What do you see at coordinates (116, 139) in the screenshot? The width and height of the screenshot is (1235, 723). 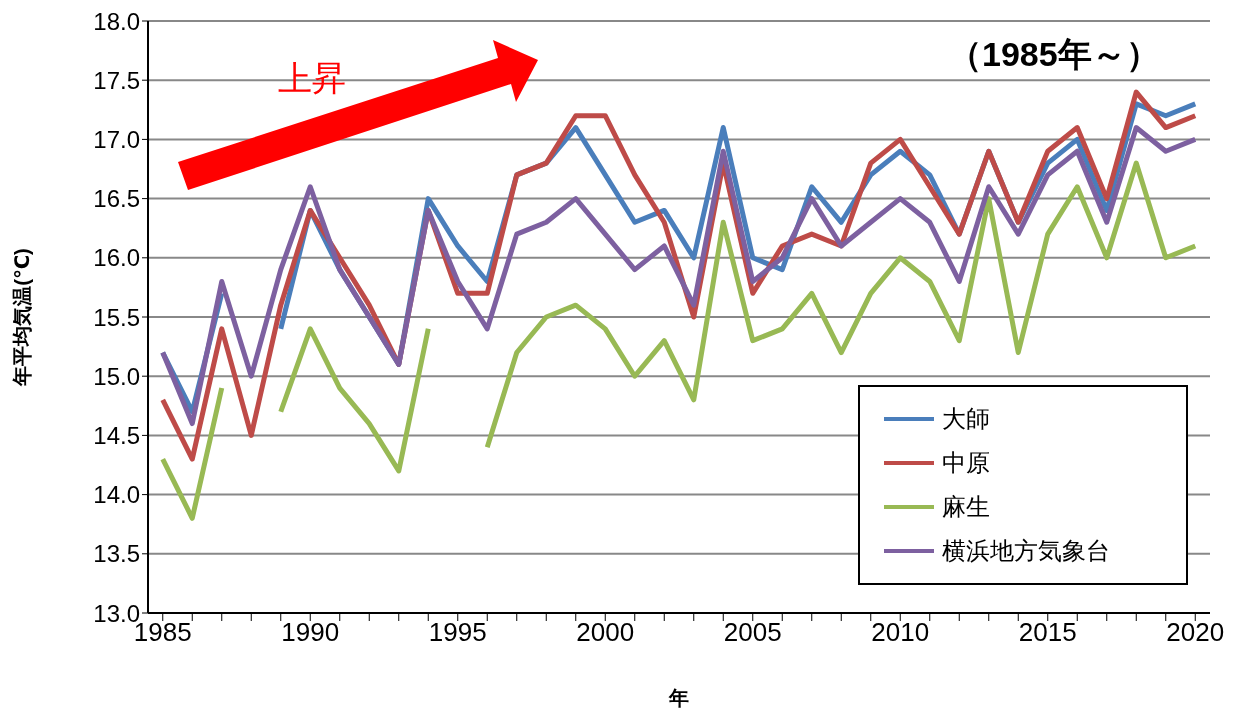 I see `y-tick-label: 17.0` at bounding box center [116, 139].